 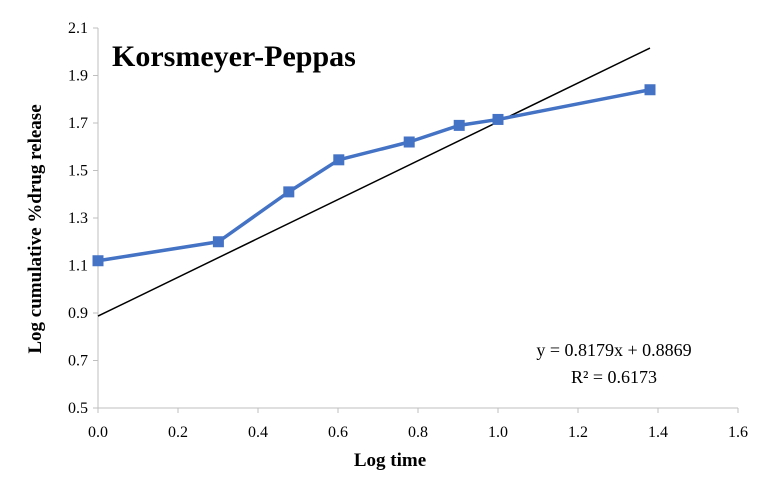 What do you see at coordinates (78, 361) in the screenshot?
I see `y-tick-label: 0.7` at bounding box center [78, 361].